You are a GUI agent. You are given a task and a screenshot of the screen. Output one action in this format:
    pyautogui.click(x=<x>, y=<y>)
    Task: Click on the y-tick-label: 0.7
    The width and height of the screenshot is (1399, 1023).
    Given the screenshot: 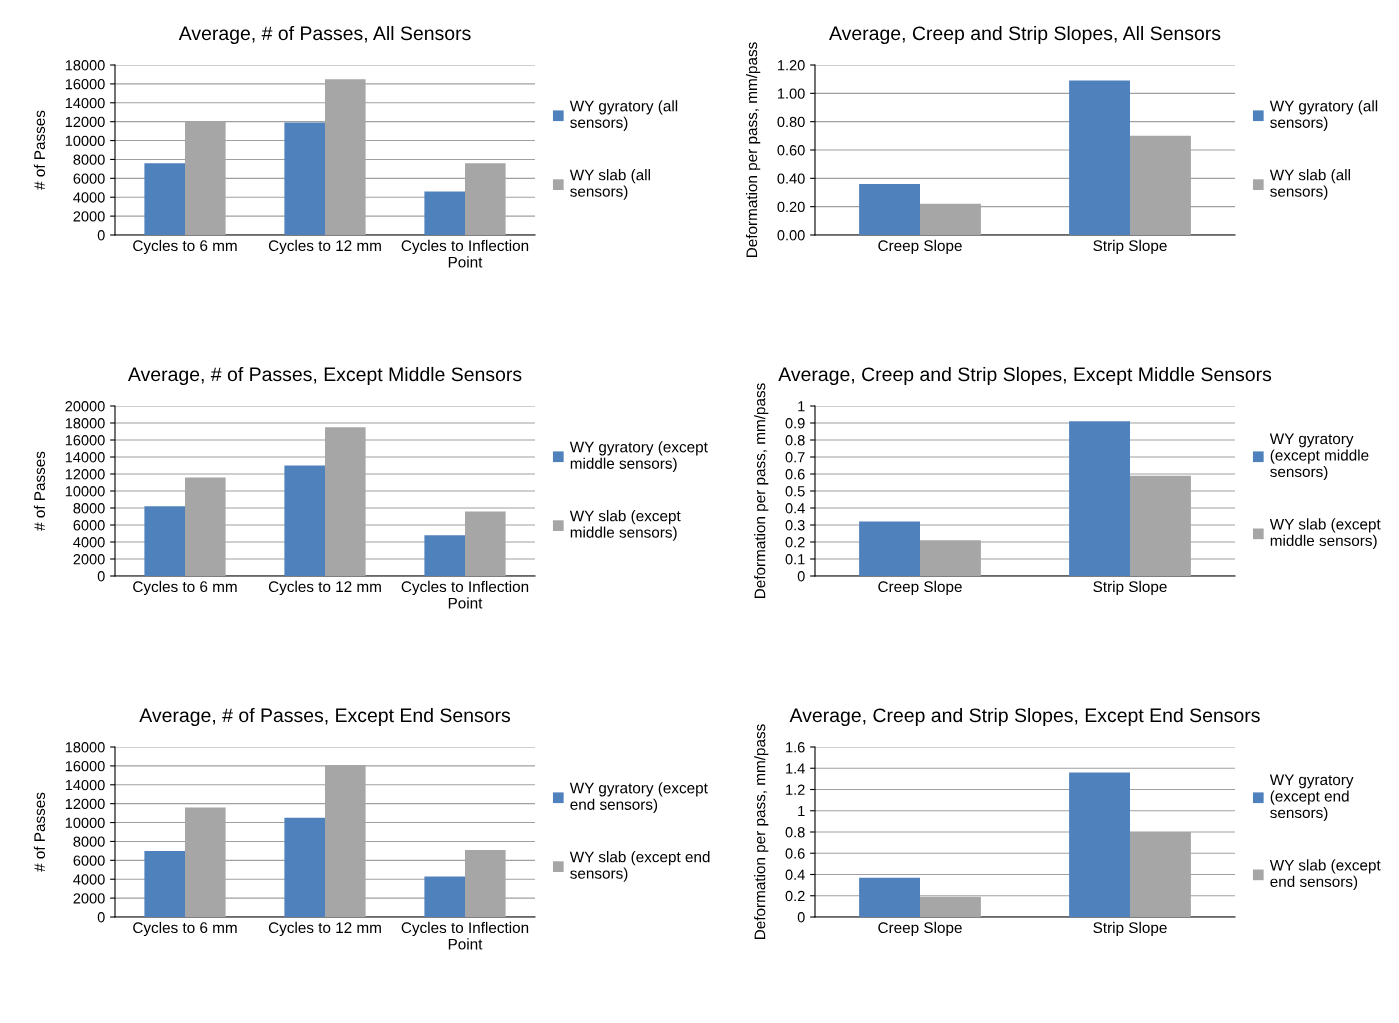 What is the action you would take?
    pyautogui.click(x=795, y=457)
    